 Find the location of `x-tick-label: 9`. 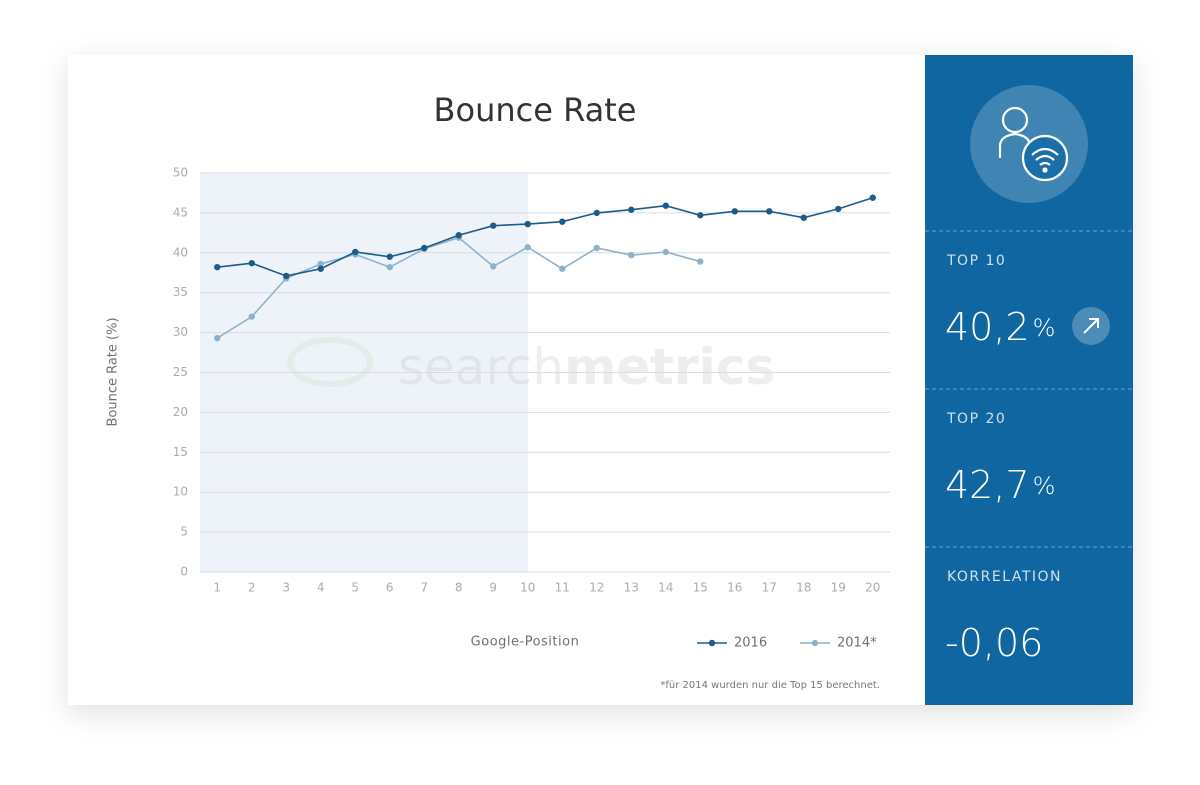

x-tick-label: 9 is located at coordinates (493, 588).